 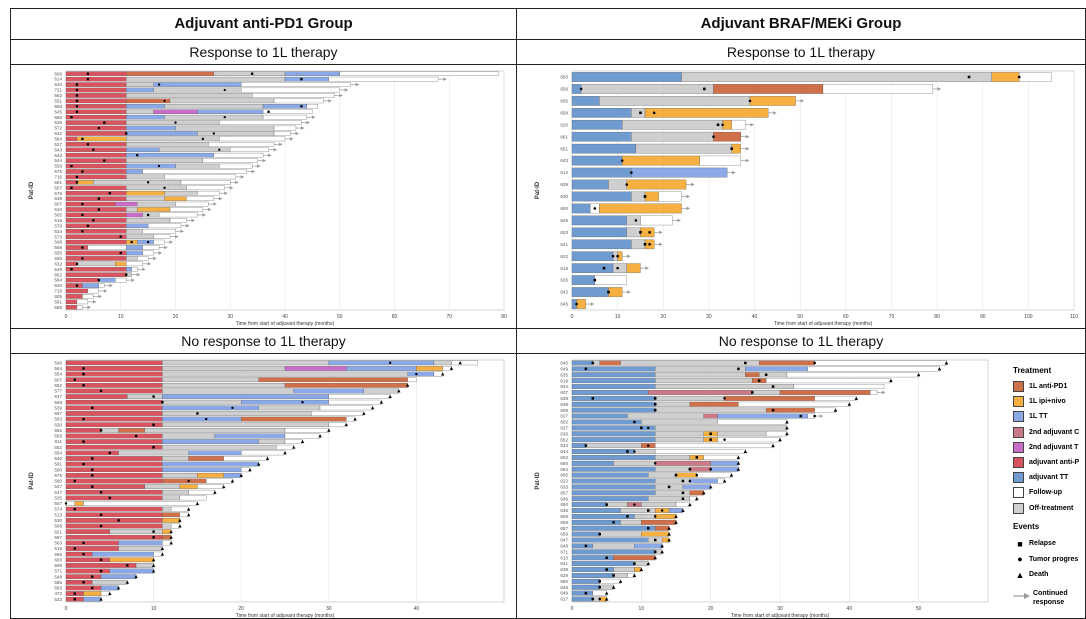 What do you see at coordinates (58, 160) in the screenshot?
I see `patient-id-label: 544` at bounding box center [58, 160].